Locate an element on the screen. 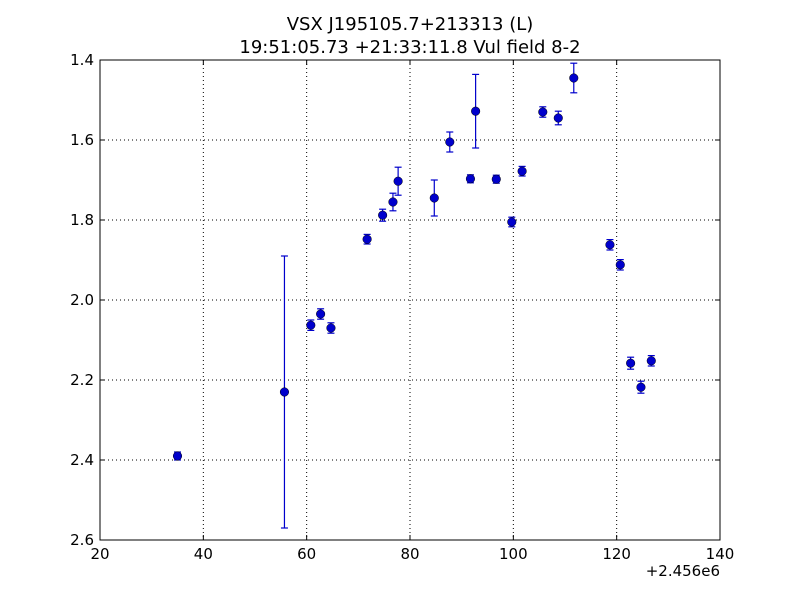 Image resolution: width=800 pixels, height=600 pixels. y-tick-labels: 1.4 1.6 1.8 2.0 2.2 2.4 2.6 is located at coordinates (82, 300).